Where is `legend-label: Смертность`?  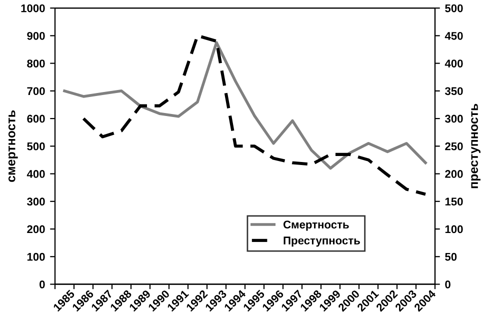
legend-label: Смертность is located at coordinates (316, 225).